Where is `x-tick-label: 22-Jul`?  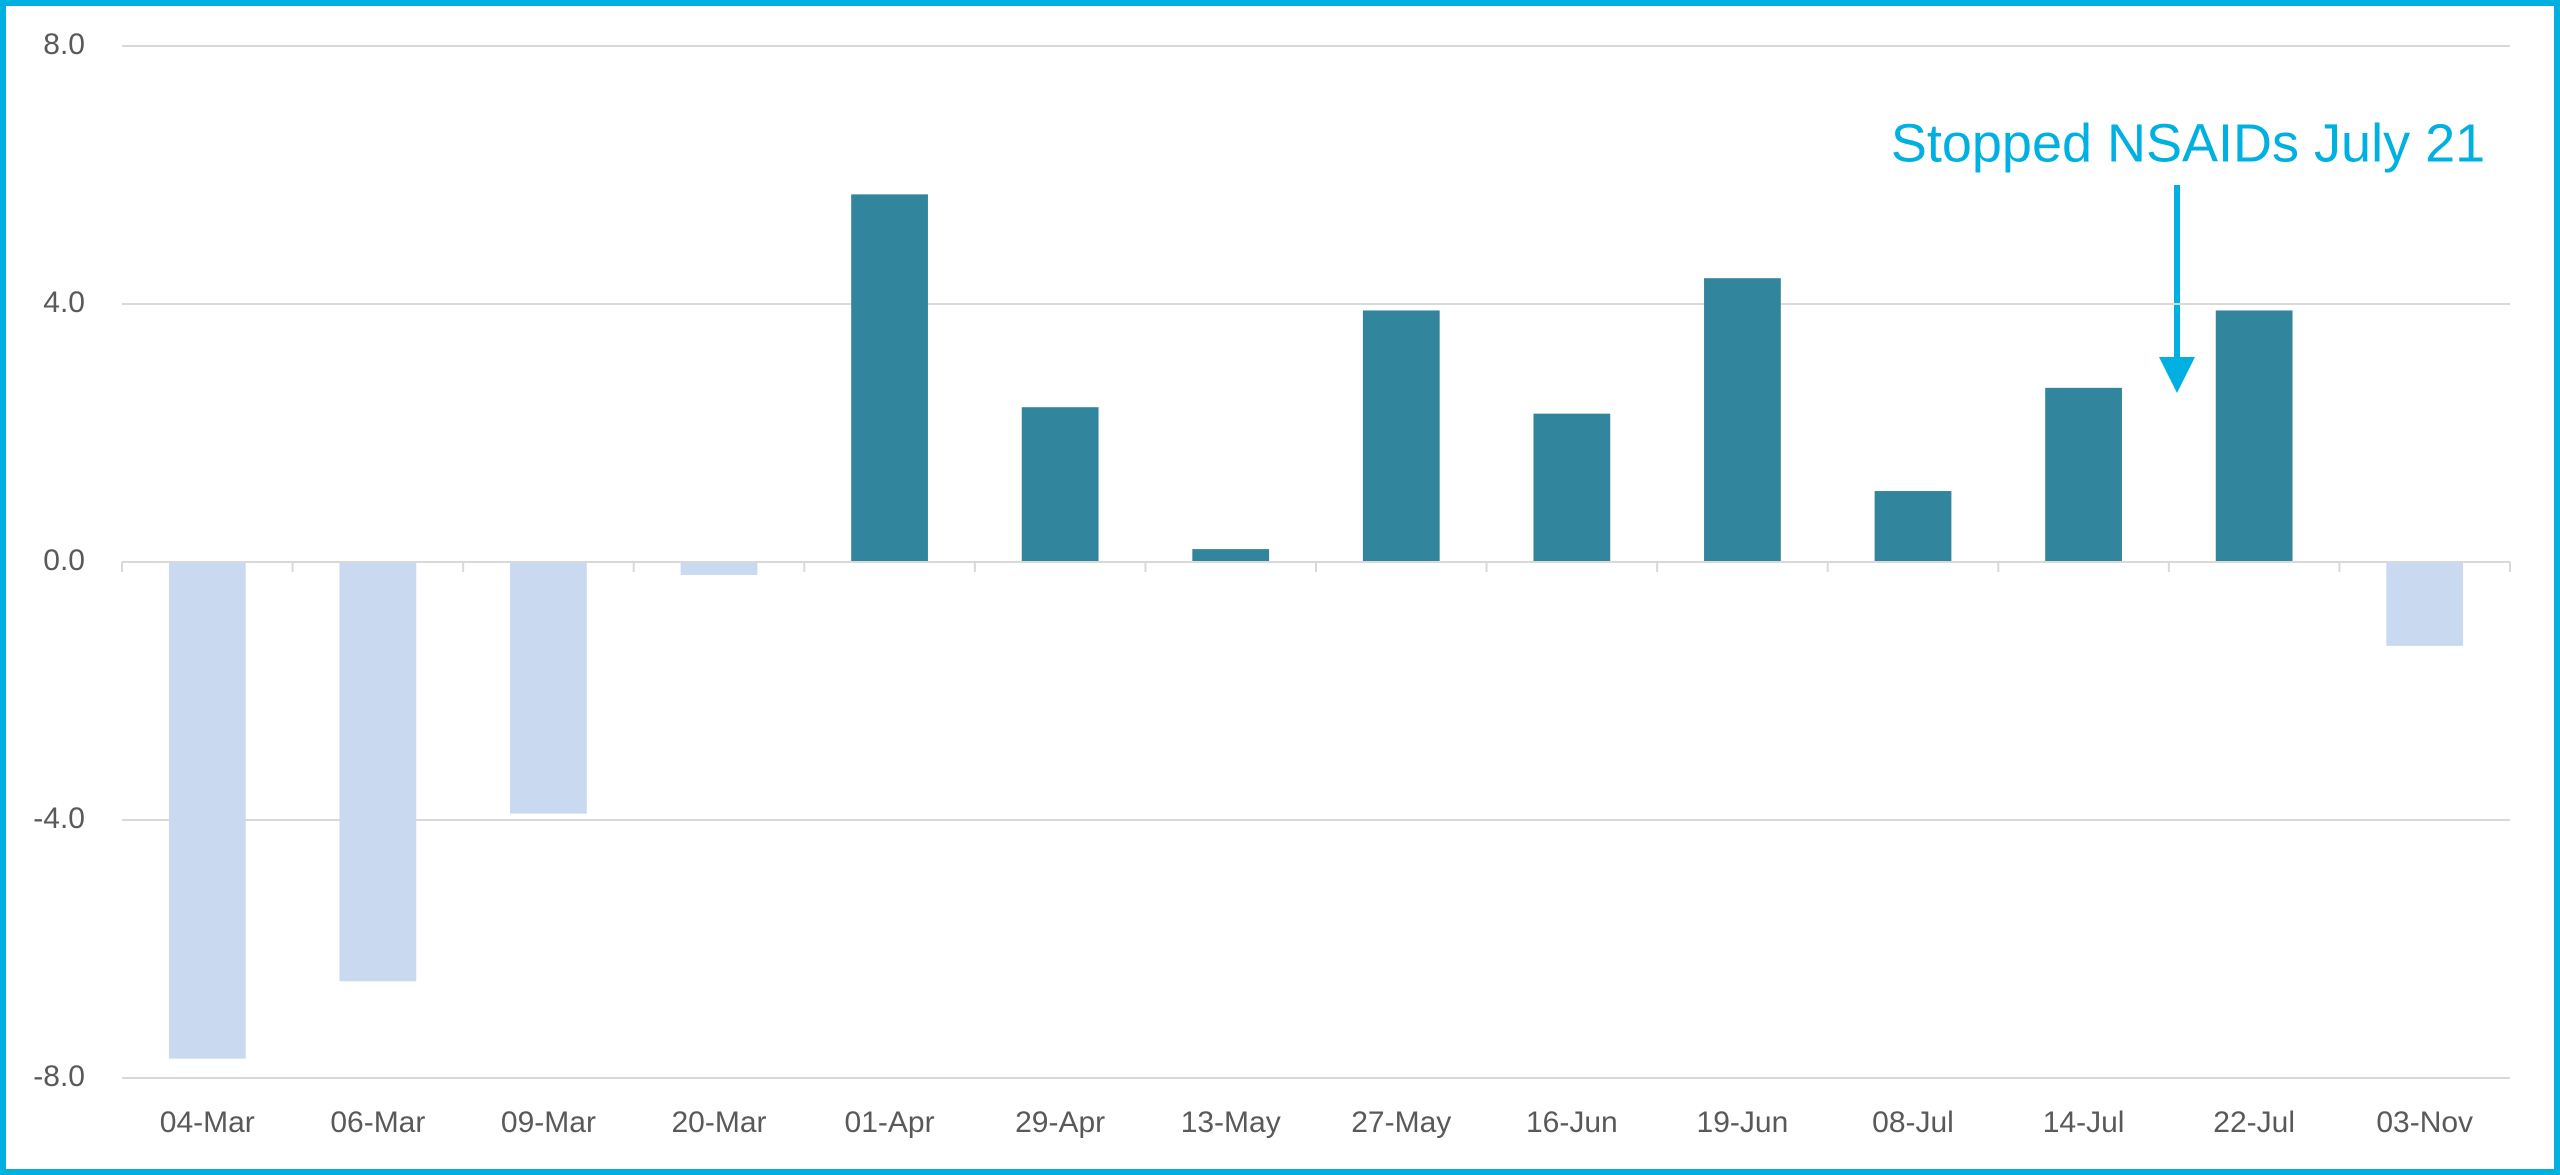
x-tick-label: 22-Jul is located at coordinates (2254, 1122).